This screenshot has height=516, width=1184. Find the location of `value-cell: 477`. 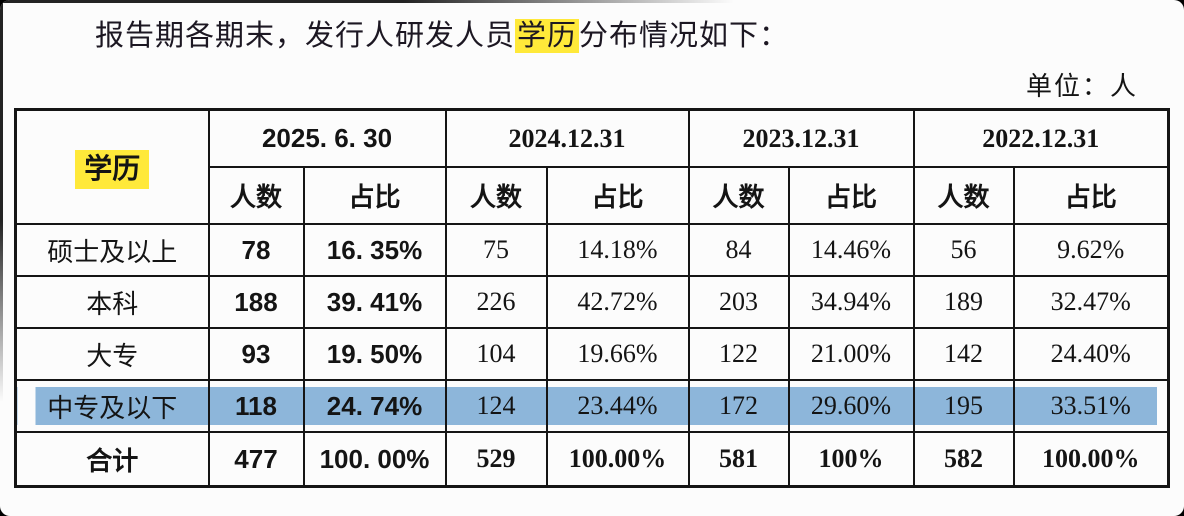

value-cell: 477 is located at coordinates (256, 459).